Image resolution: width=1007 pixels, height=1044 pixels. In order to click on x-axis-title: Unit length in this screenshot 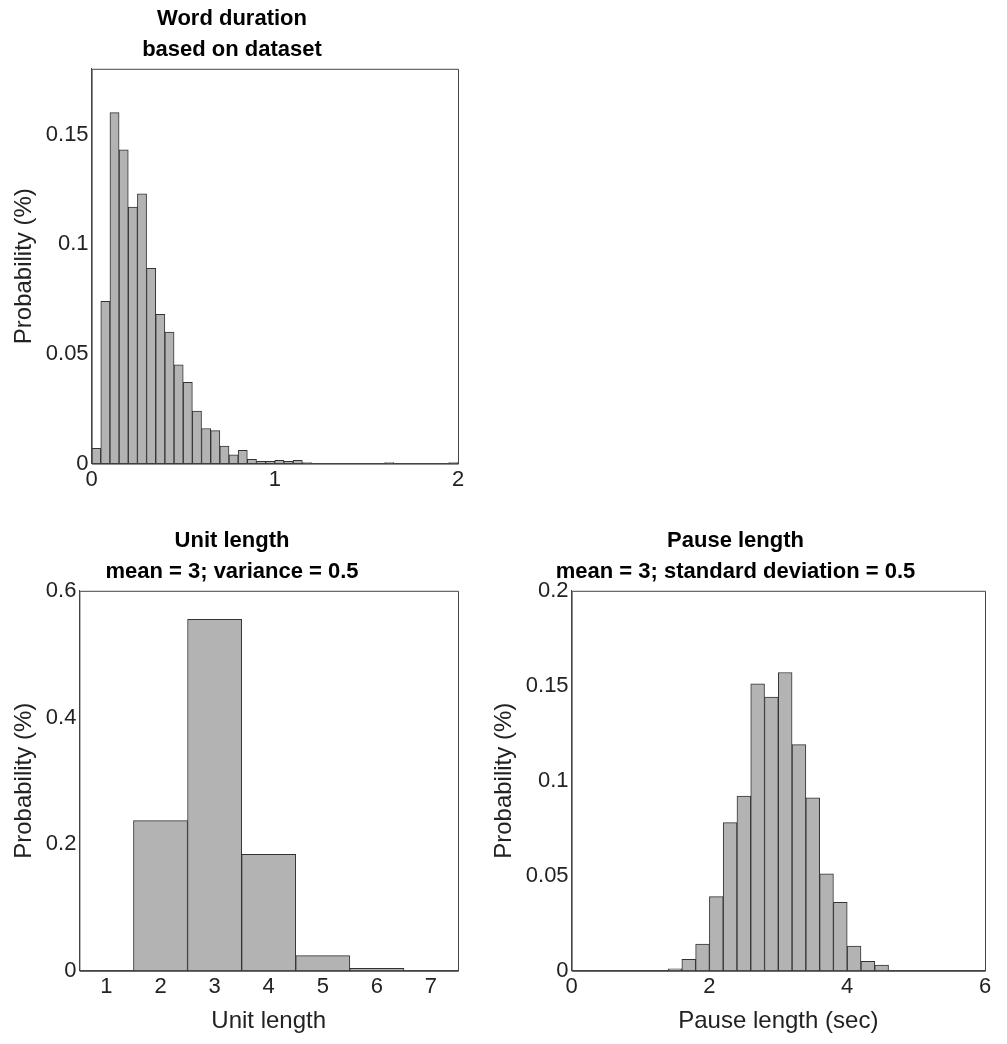, I will do `click(269, 1020)`.